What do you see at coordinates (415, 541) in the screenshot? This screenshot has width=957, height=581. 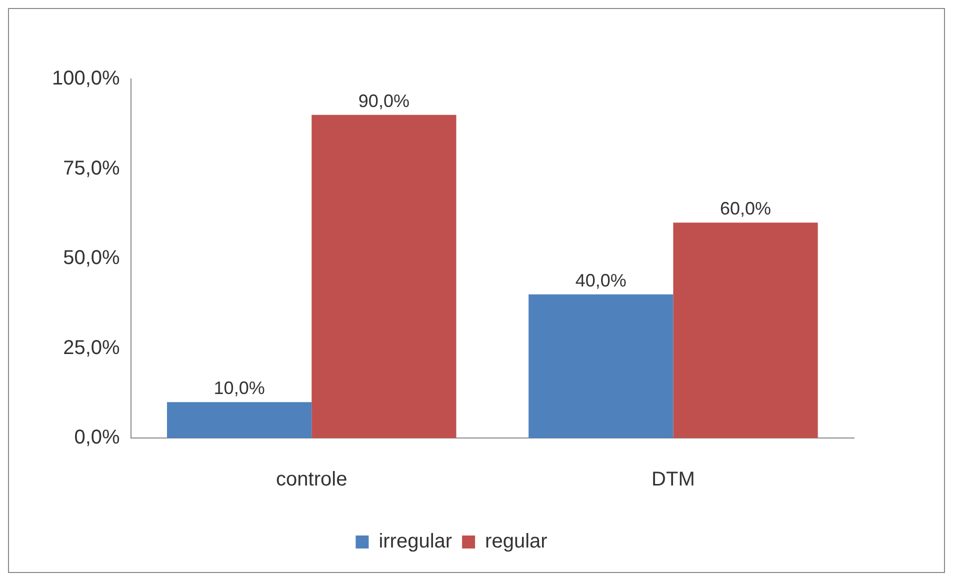 I see `legend-label: irregular` at bounding box center [415, 541].